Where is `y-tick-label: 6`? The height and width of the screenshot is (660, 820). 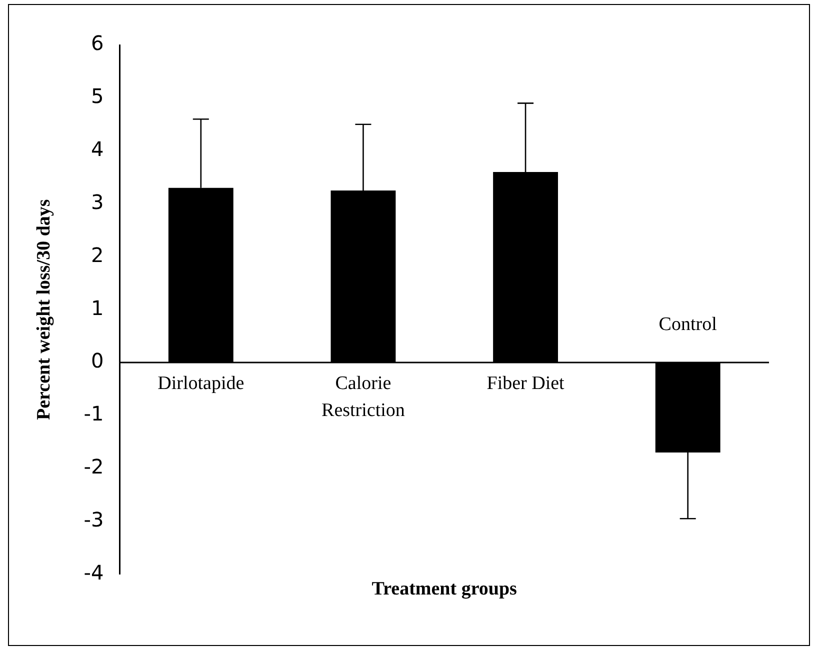
y-tick-label: 6 is located at coordinates (97, 43).